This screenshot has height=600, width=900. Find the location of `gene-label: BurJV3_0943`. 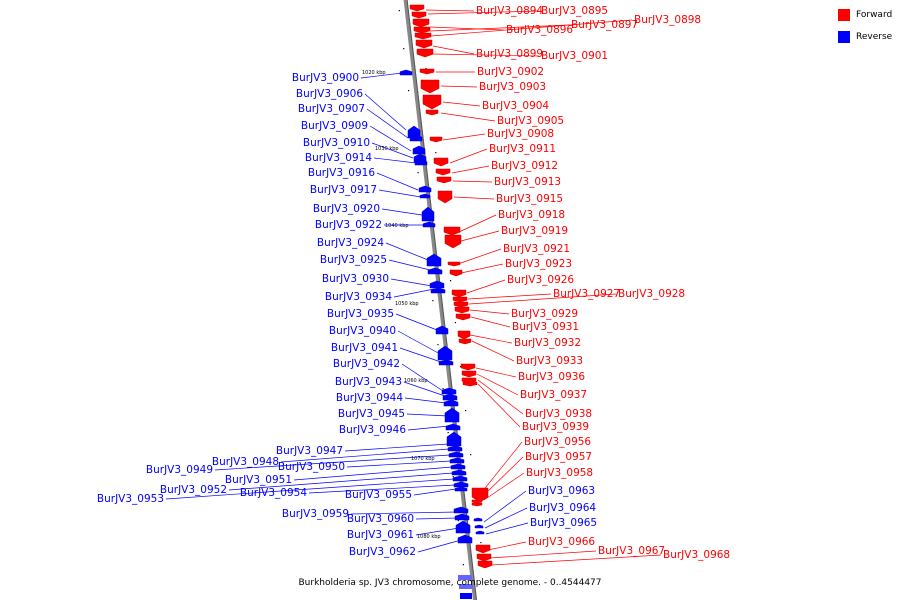

gene-label: BurJV3_0943 is located at coordinates (368, 382).